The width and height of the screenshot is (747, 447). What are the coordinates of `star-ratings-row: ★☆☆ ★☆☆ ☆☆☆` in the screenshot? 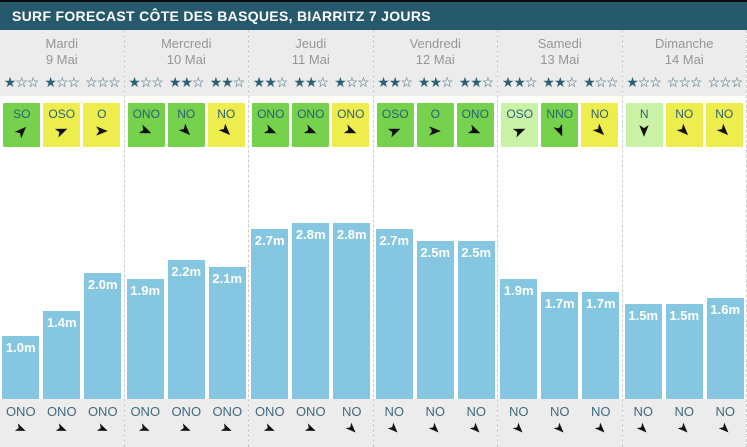 It's located at (62, 82).